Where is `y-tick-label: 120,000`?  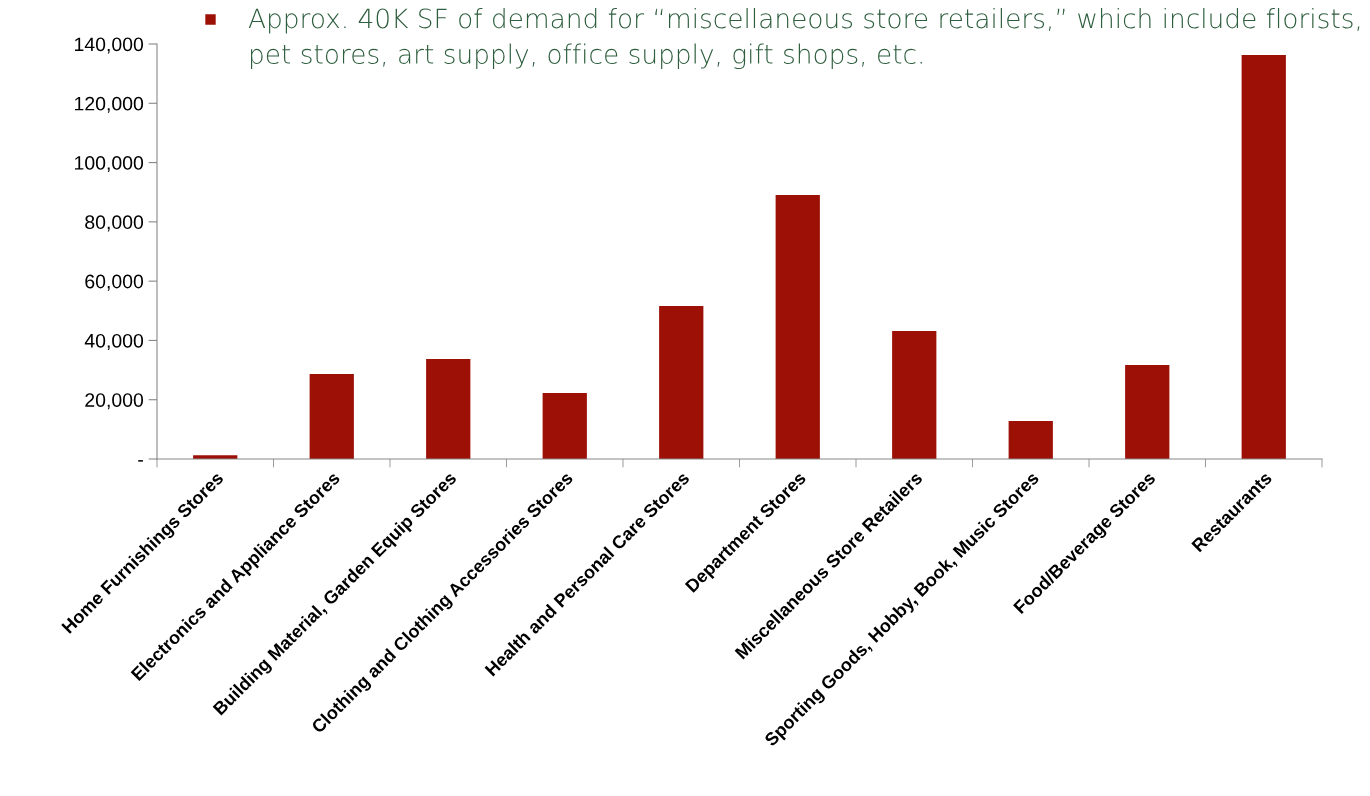
y-tick-label: 120,000 is located at coordinates (109, 104).